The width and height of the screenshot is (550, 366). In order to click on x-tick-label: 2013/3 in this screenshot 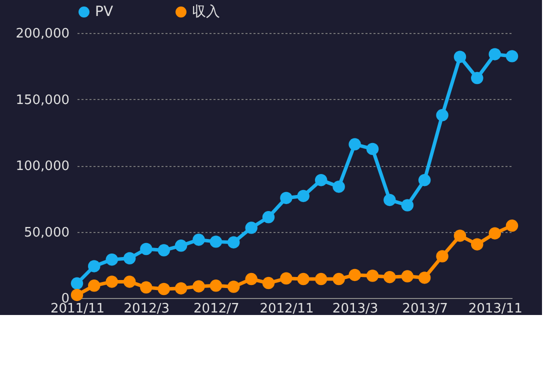, I will do `click(355, 309)`.